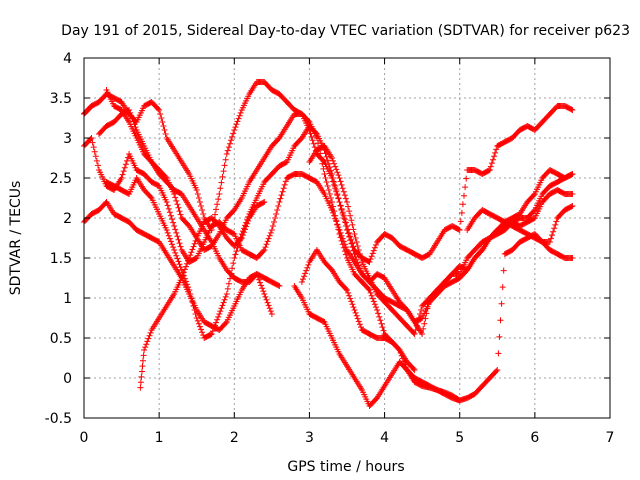 The width and height of the screenshot is (640, 480). Describe the element at coordinates (67, 59) in the screenshot. I see `y-tick-label: 4` at that location.